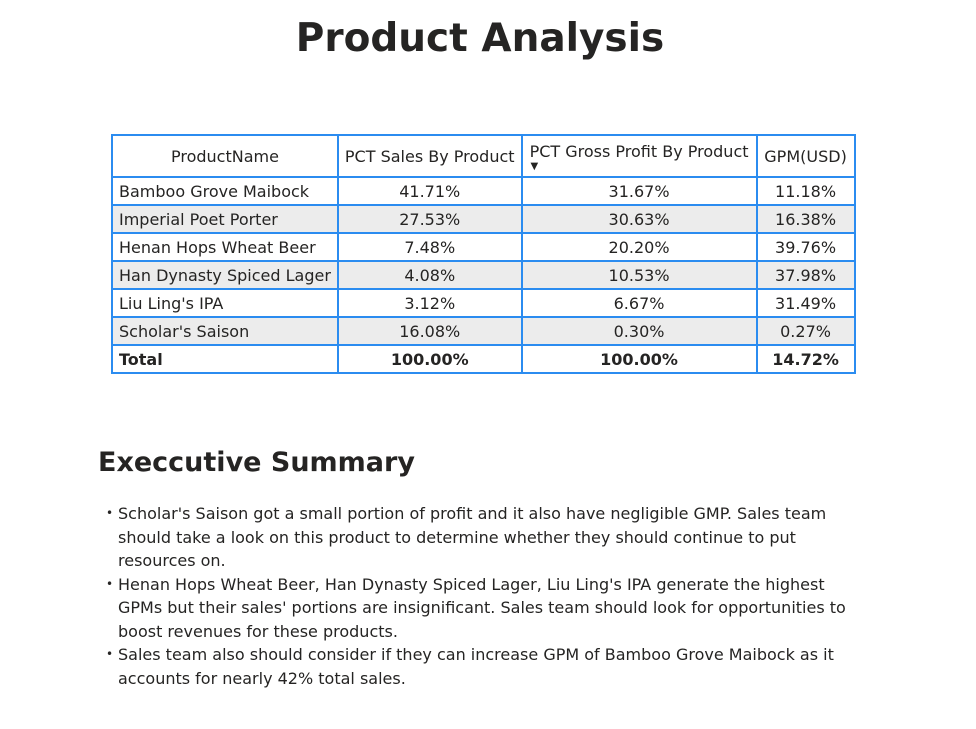 Image resolution: width=976 pixels, height=729 pixels. What do you see at coordinates (806, 275) in the screenshot?
I see `cell-gpm: 37.98%` at bounding box center [806, 275].